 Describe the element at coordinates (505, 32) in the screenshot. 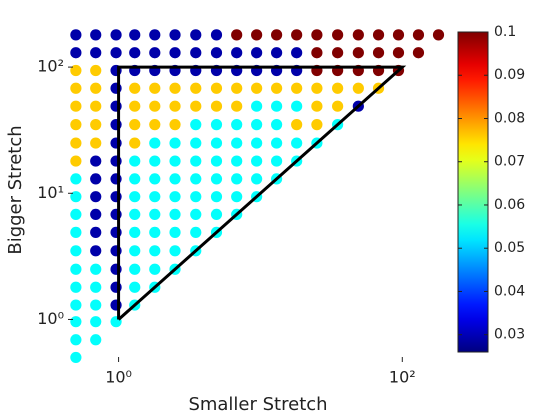

I see `colorbar-tick-label: 0.1` at that location.